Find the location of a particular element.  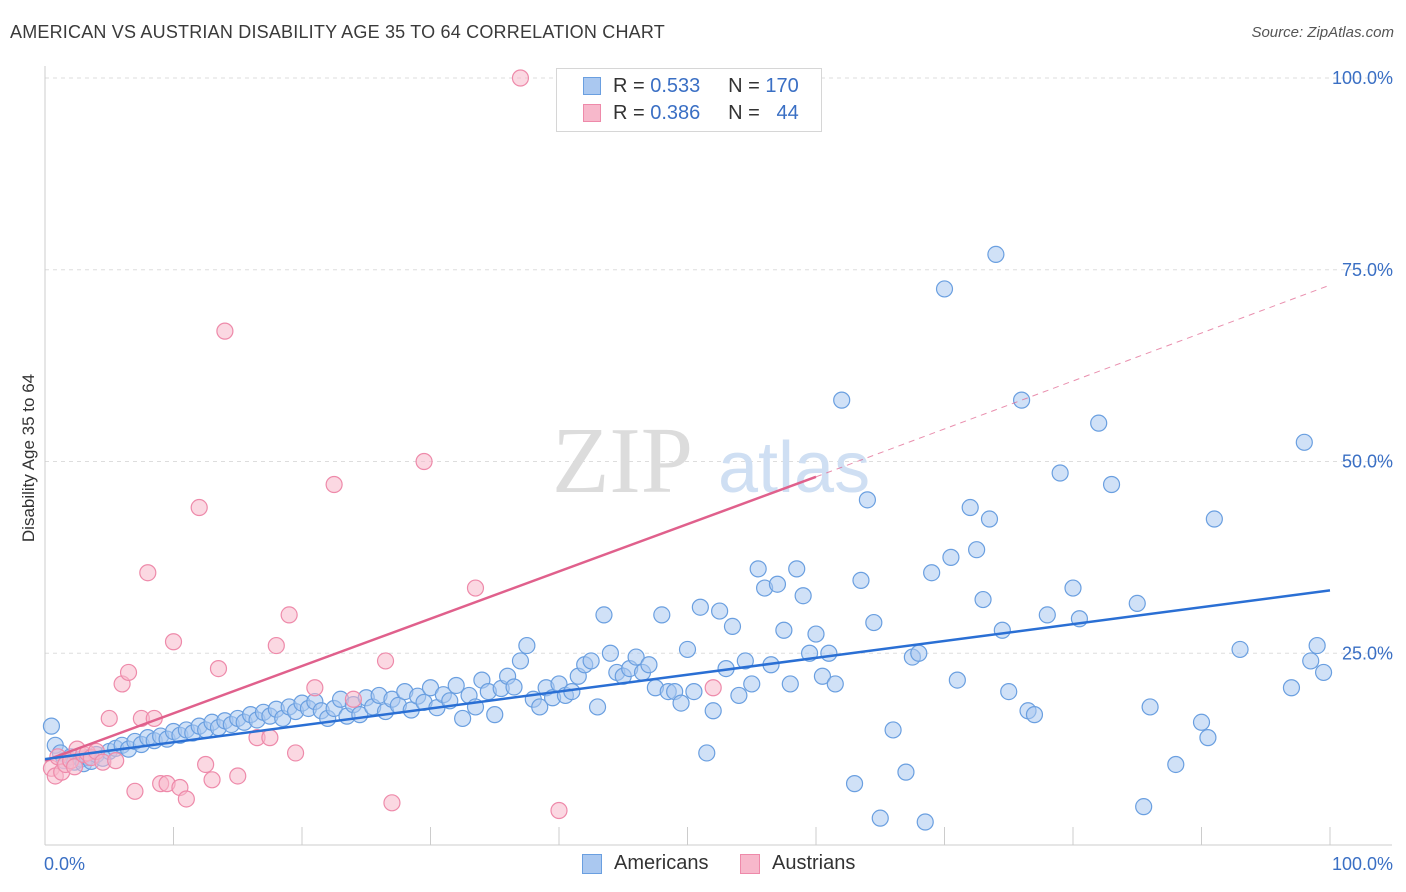

y-tick-label: 75.0% is located at coordinates (1367, 270).